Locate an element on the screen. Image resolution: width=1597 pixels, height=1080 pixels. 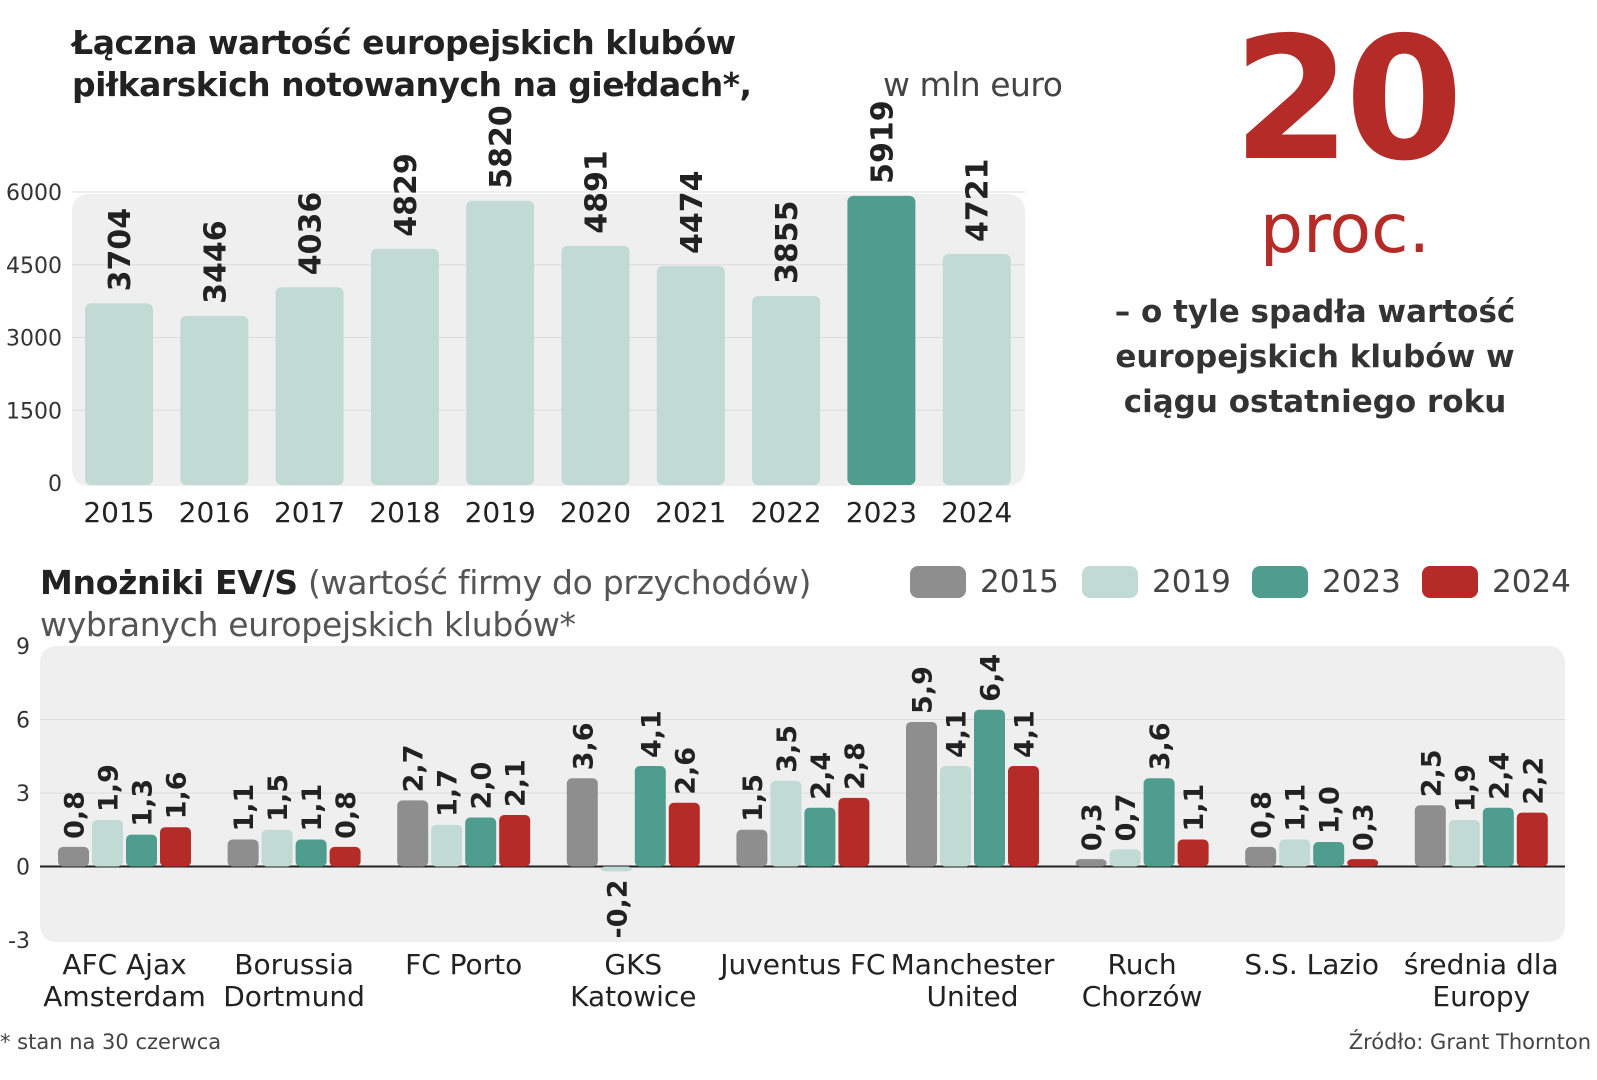
legend-swatch-2015 is located at coordinates (938, 582).